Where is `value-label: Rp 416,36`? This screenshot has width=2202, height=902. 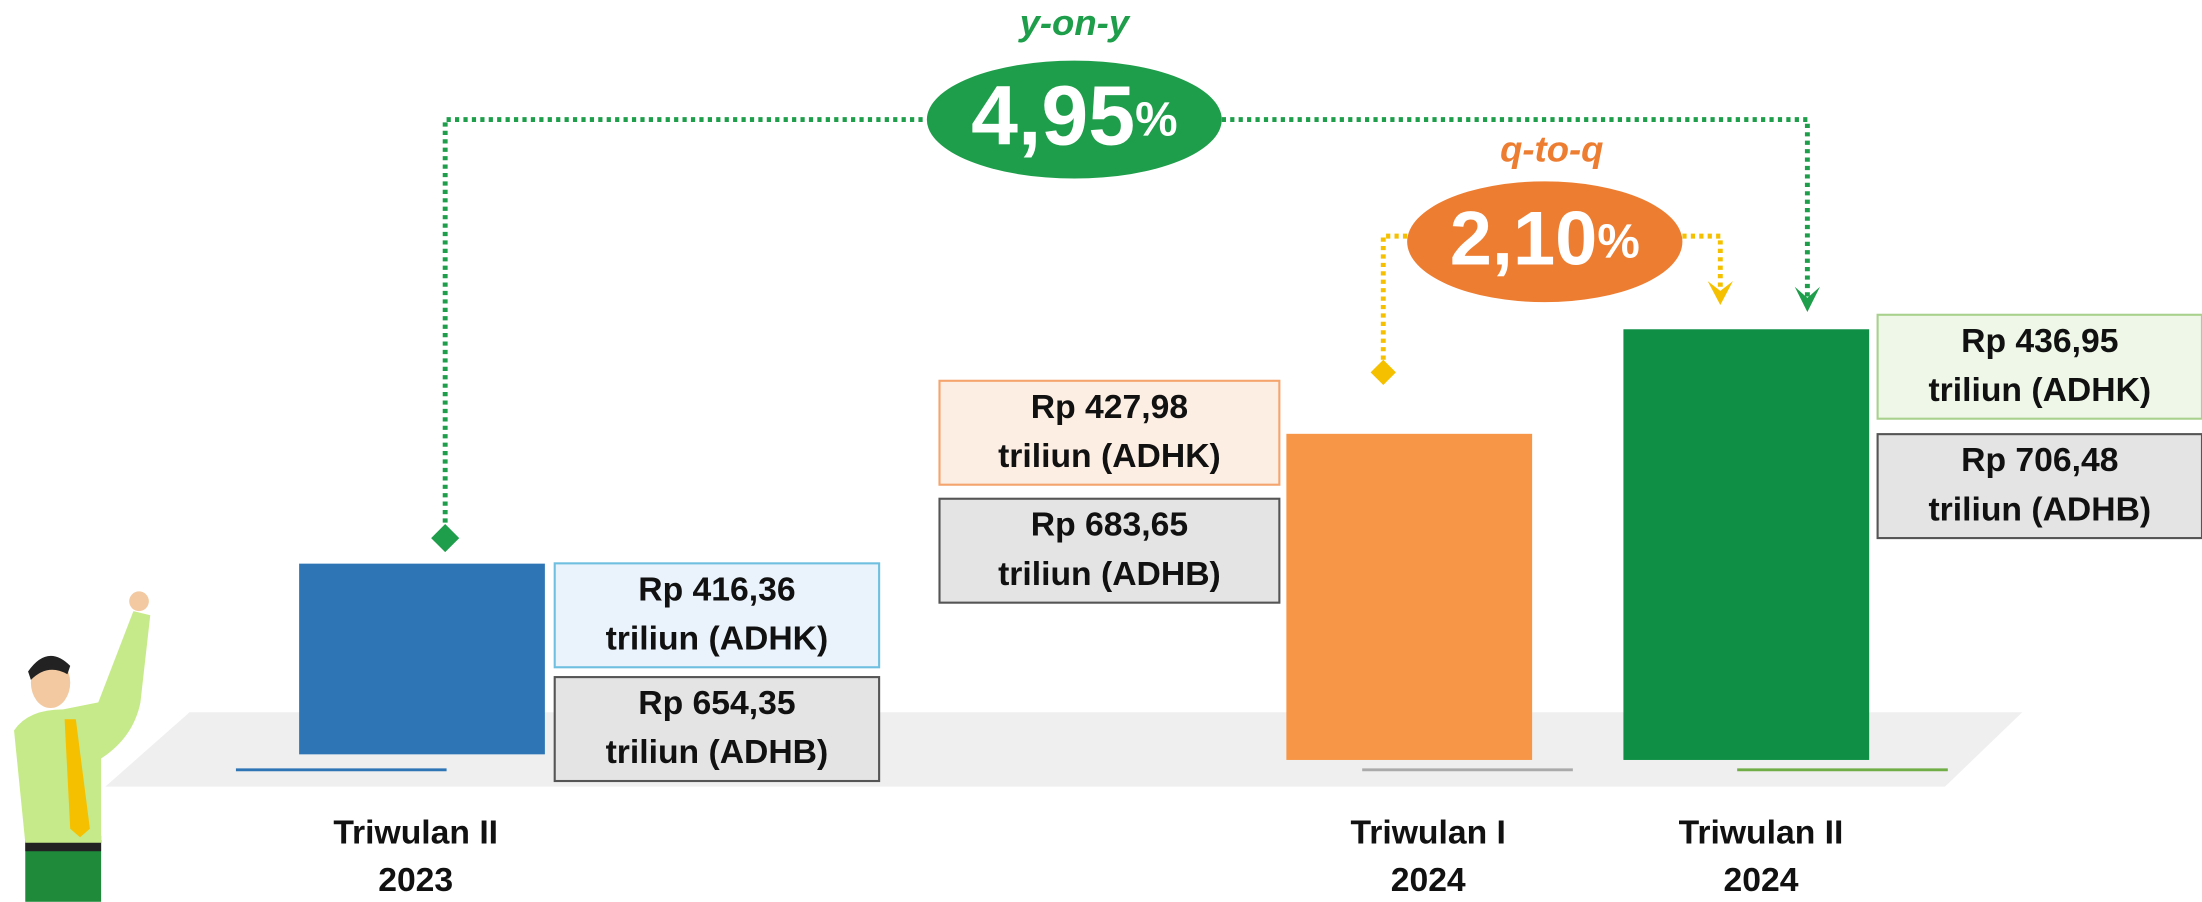 value-label: Rp 416,36 is located at coordinates (716, 589).